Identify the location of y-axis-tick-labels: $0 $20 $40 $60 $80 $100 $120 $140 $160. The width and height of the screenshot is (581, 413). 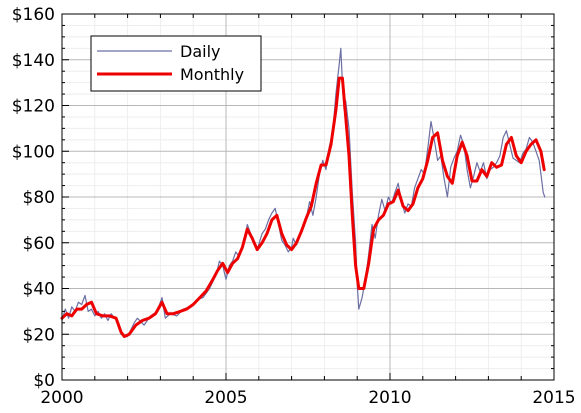
(33, 198).